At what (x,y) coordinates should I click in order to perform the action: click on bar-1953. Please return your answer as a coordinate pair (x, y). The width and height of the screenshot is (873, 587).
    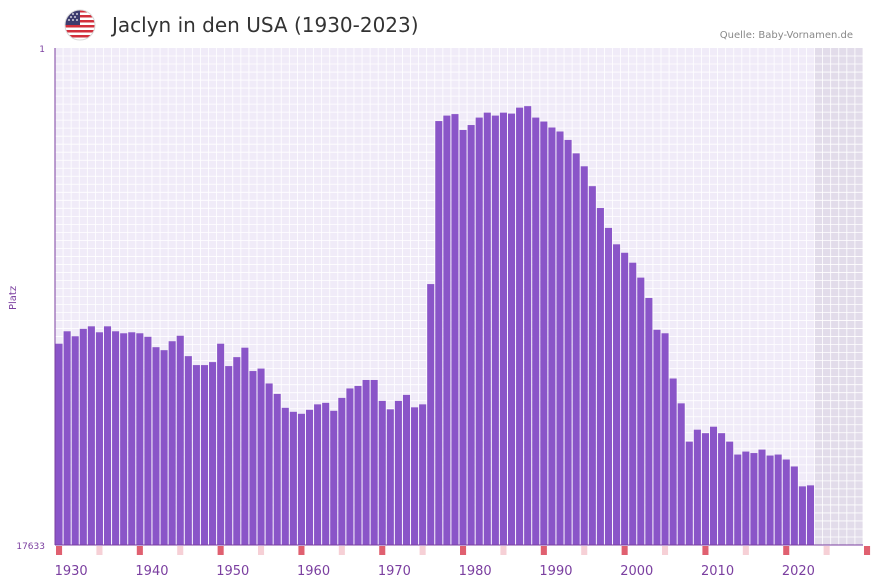
    Looking at the image, I should click on (261, 456).